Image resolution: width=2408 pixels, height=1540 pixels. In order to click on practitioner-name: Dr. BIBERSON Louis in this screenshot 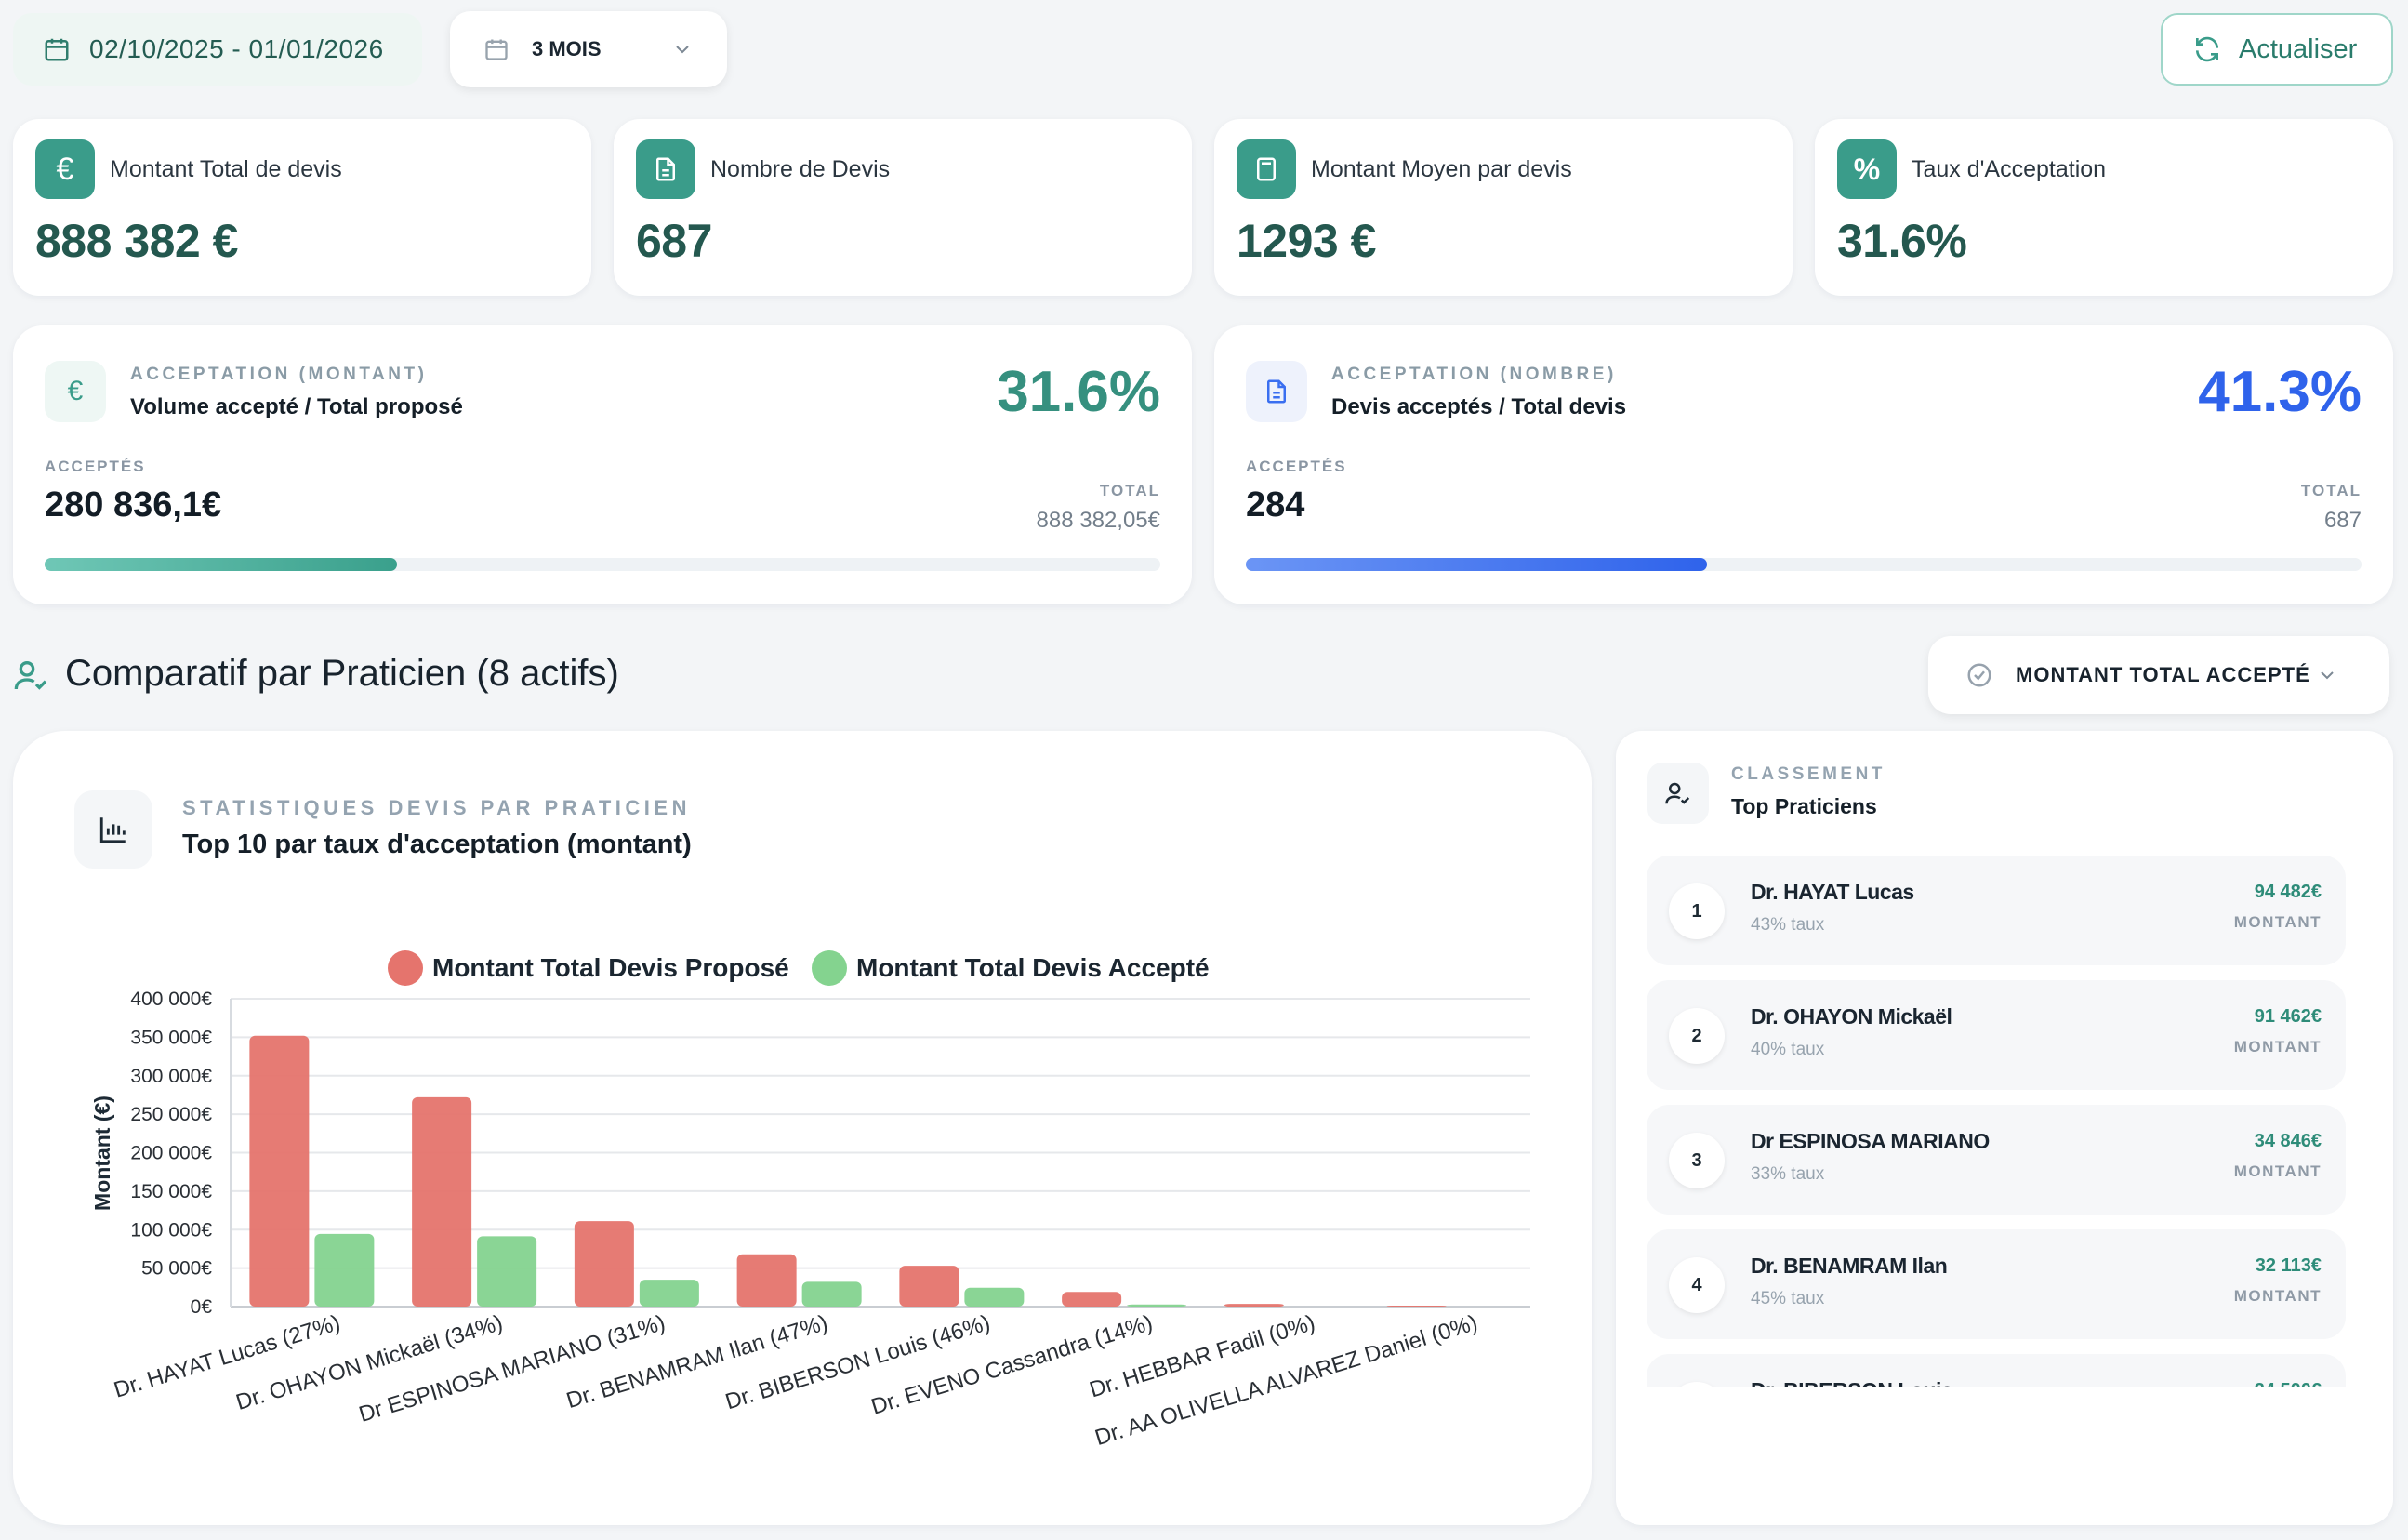, I will do `click(1852, 1382)`.